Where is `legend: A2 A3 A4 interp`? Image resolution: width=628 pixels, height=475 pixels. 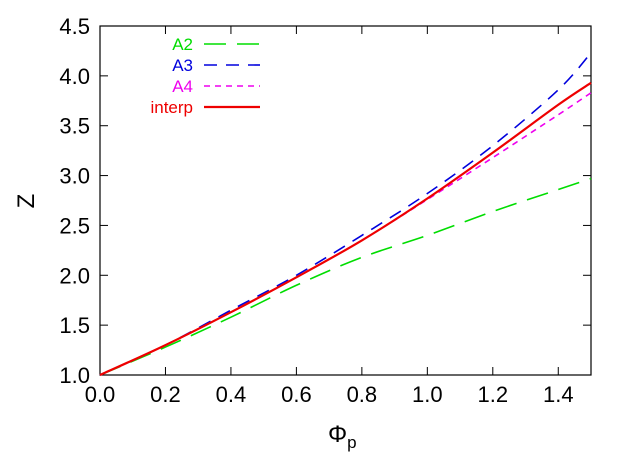
legend: A2 A3 A4 interp is located at coordinates (205, 76).